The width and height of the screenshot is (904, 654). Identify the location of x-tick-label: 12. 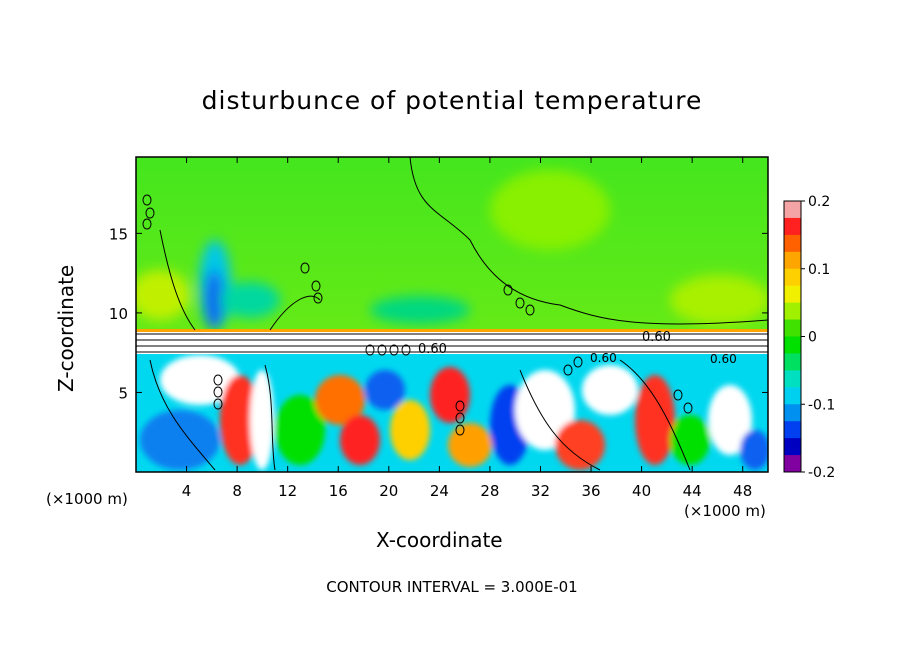
(287, 491).